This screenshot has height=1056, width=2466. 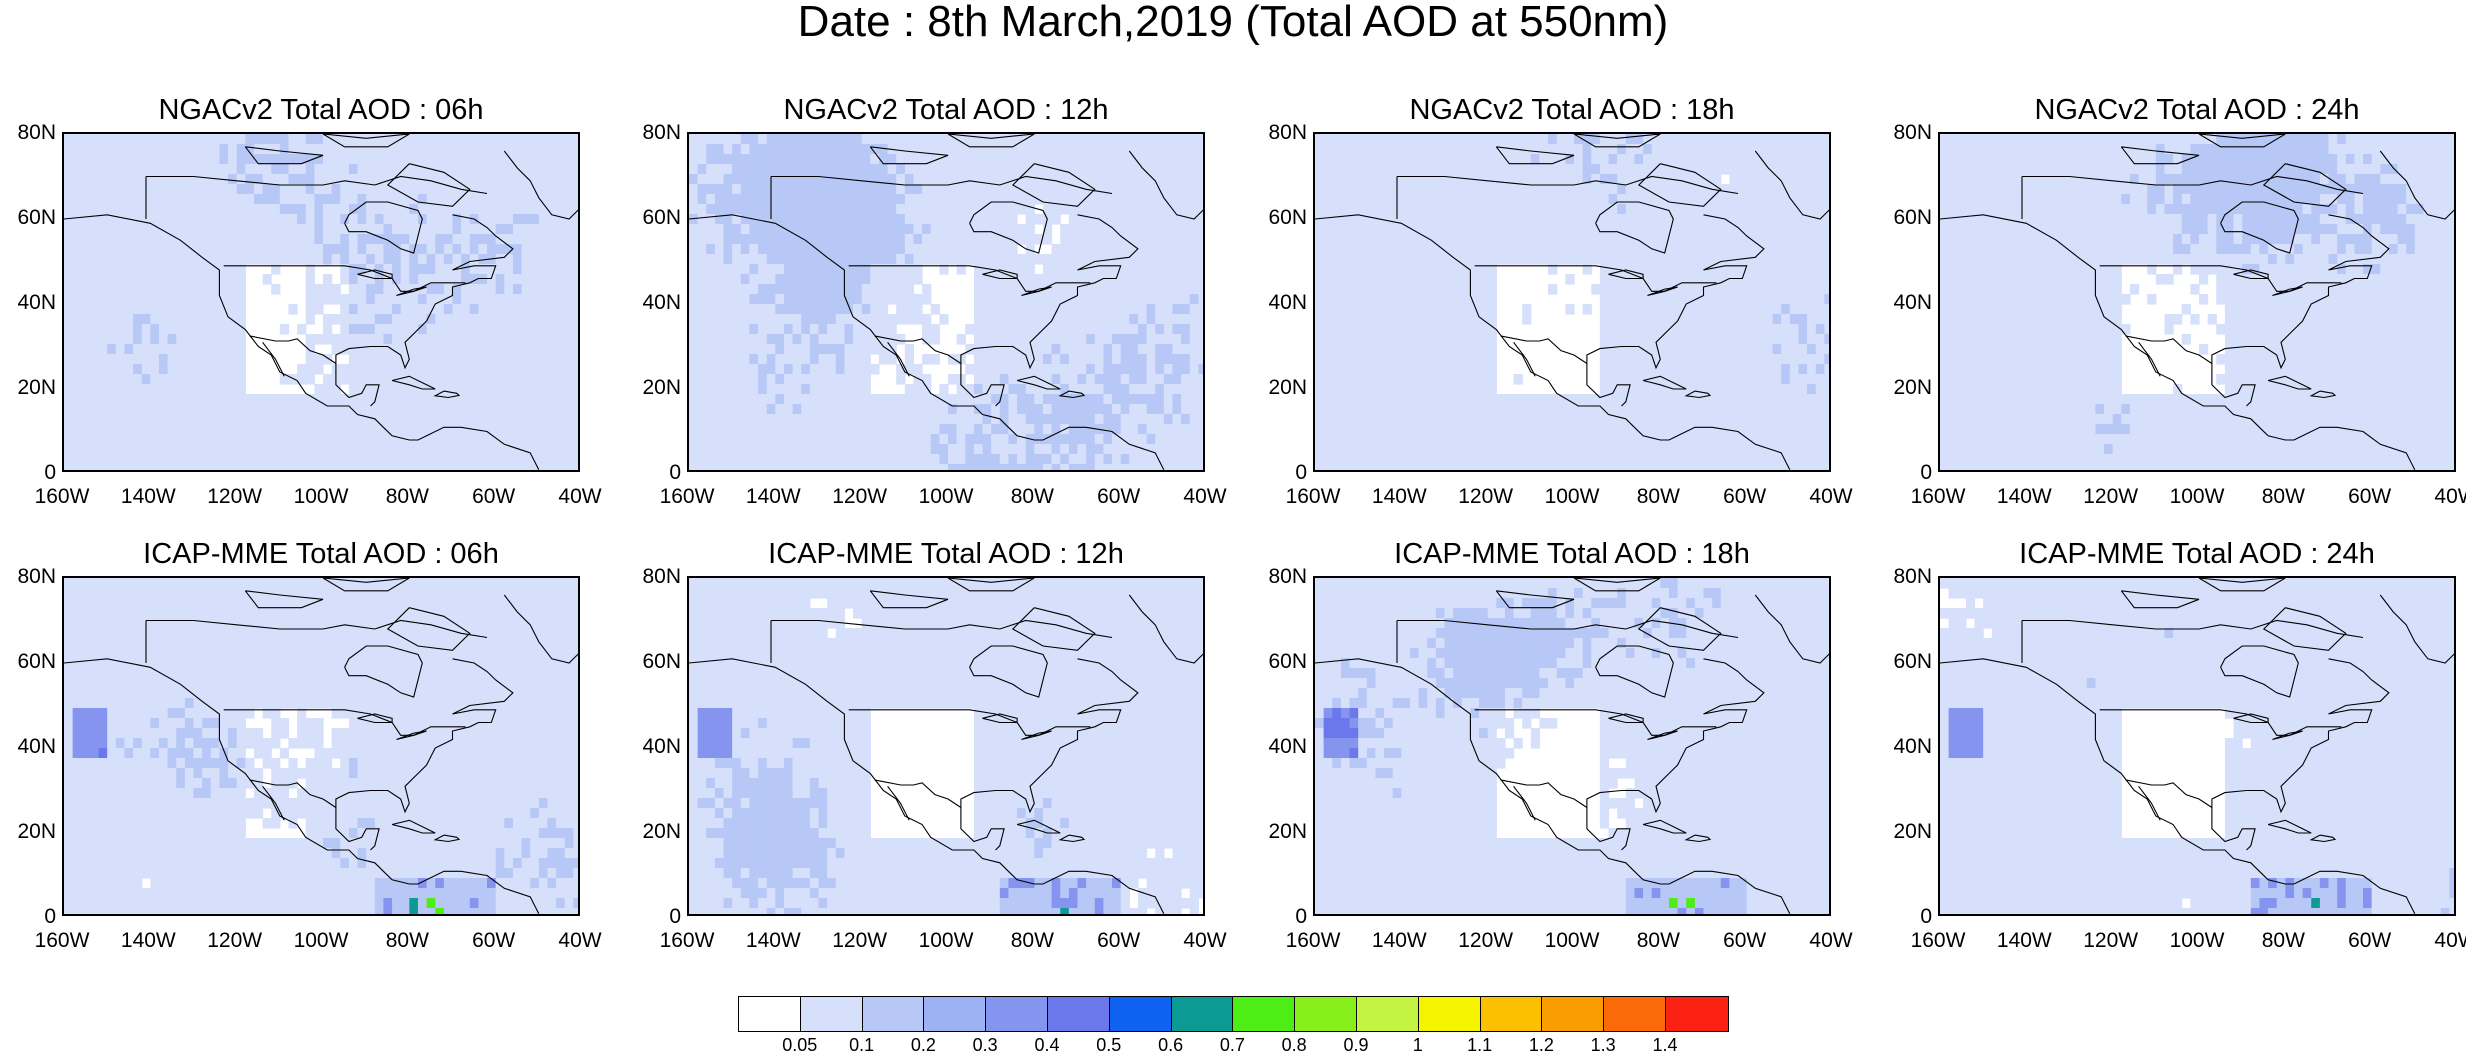 I want to click on colorbar-label: 0.8, so click(x=1294, y=1045).